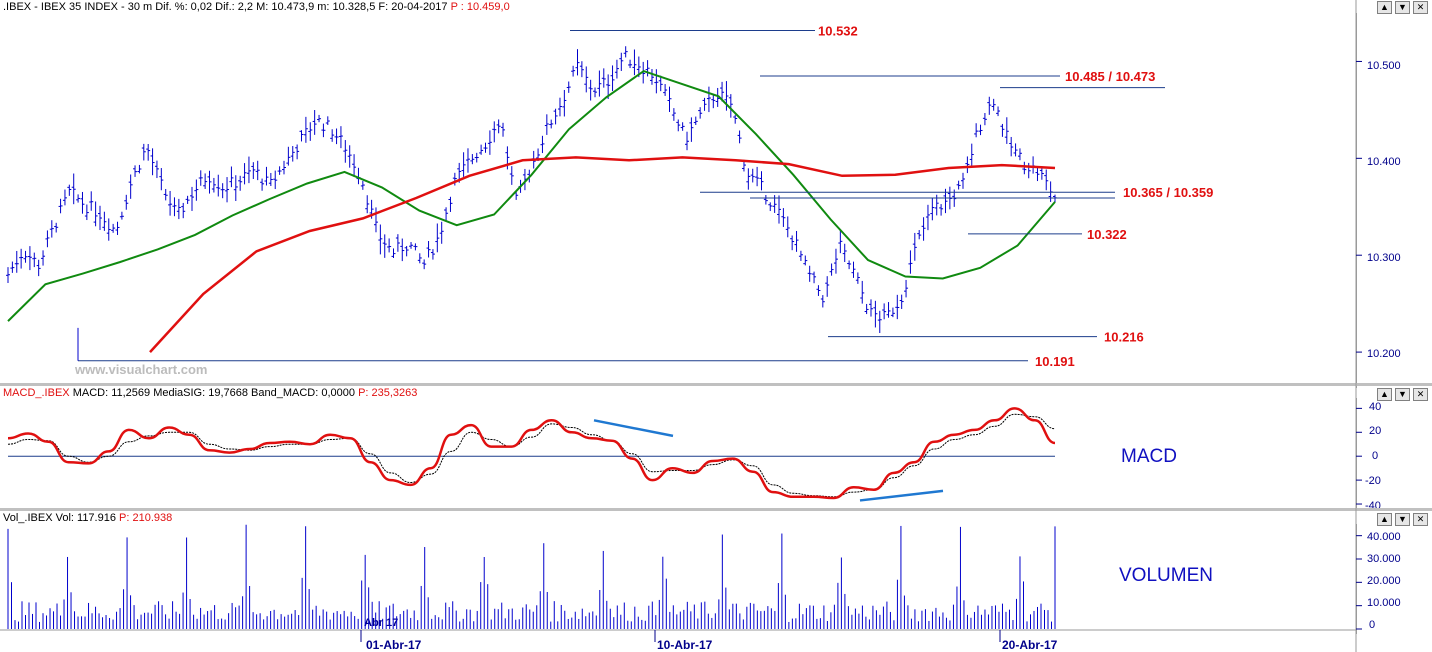 This screenshot has width=1432, height=652. What do you see at coordinates (1394, 455) in the screenshot?
I see `macd-y-axis: 40 20 0 -20 -40` at bounding box center [1394, 455].